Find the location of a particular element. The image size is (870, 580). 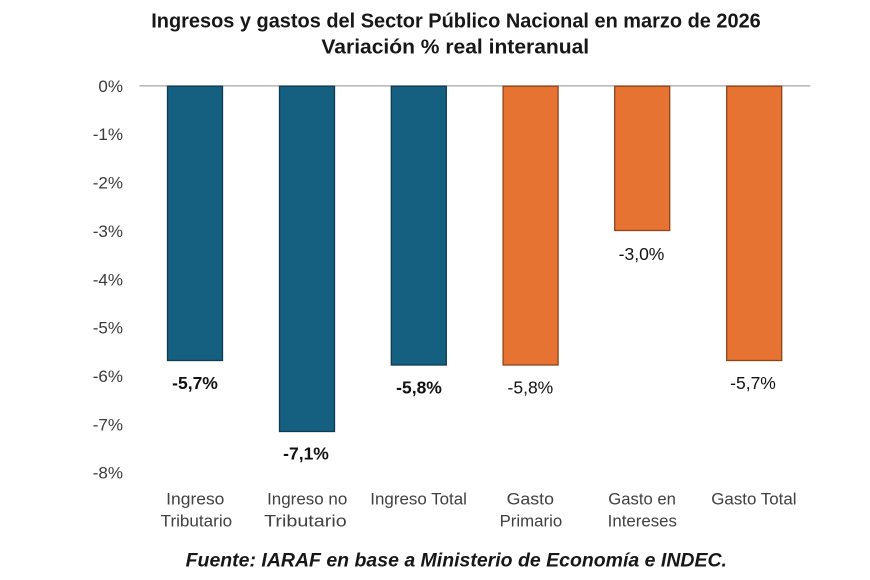

svg-text: Ingreso Total is located at coordinates (418, 498).